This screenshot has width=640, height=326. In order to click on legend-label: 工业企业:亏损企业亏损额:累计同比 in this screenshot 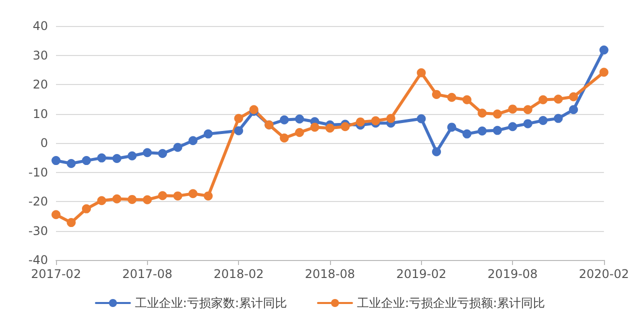, I will do `click(451, 303)`.